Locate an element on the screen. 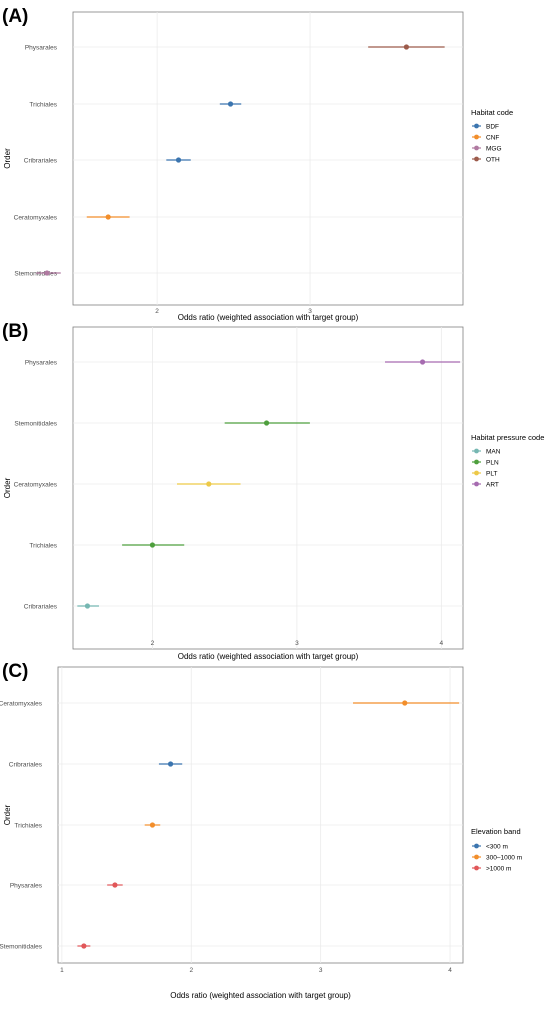 Image resolution: width=550 pixels, height=1012 pixels. legend-label: MAN is located at coordinates (493, 451).